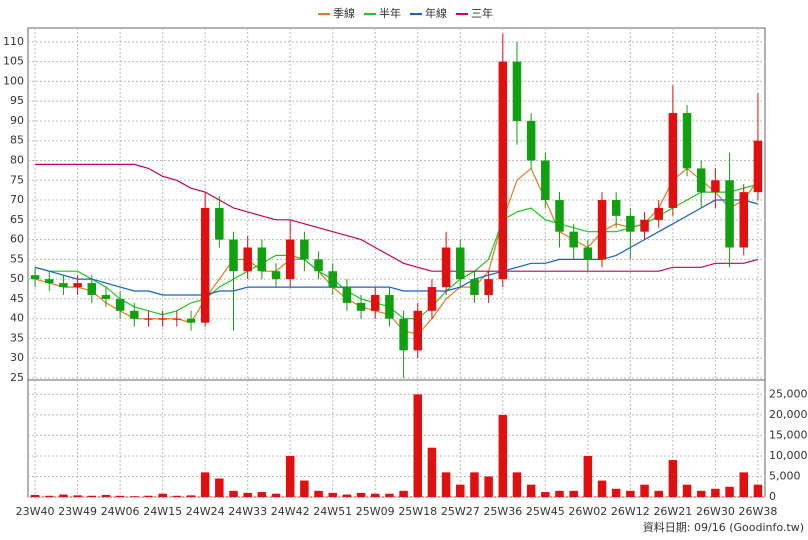  I want to click on y-tick-label: 30, so click(17, 357).